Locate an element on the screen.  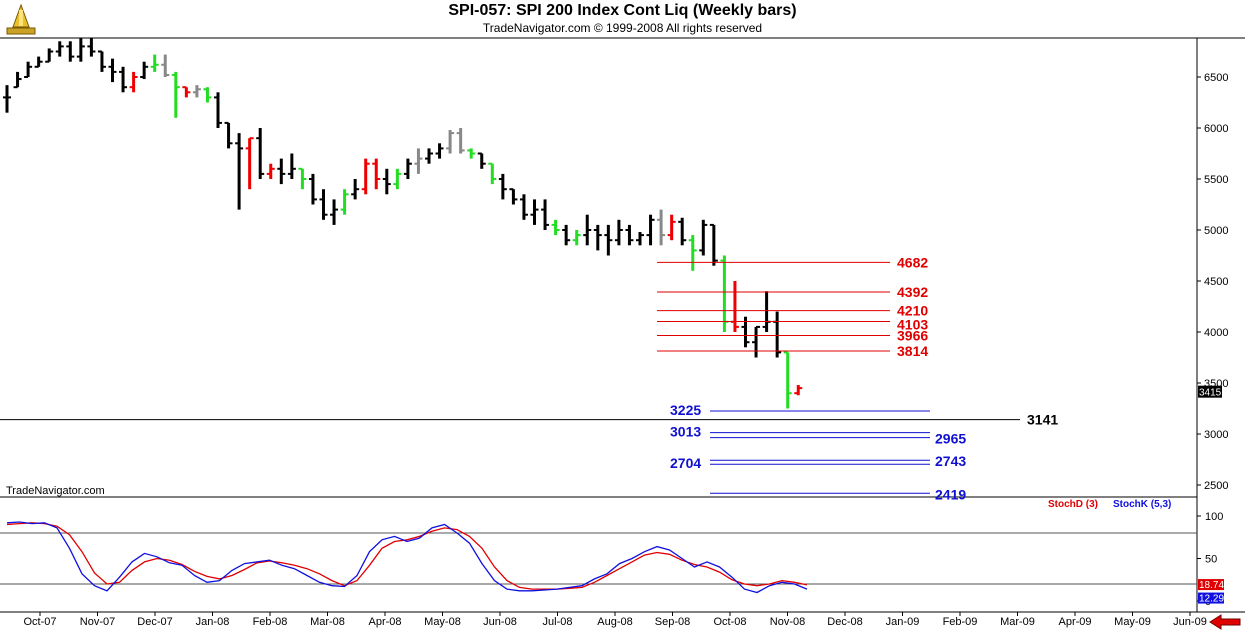
price-tick-label: 6000 is located at coordinates (1216, 129).